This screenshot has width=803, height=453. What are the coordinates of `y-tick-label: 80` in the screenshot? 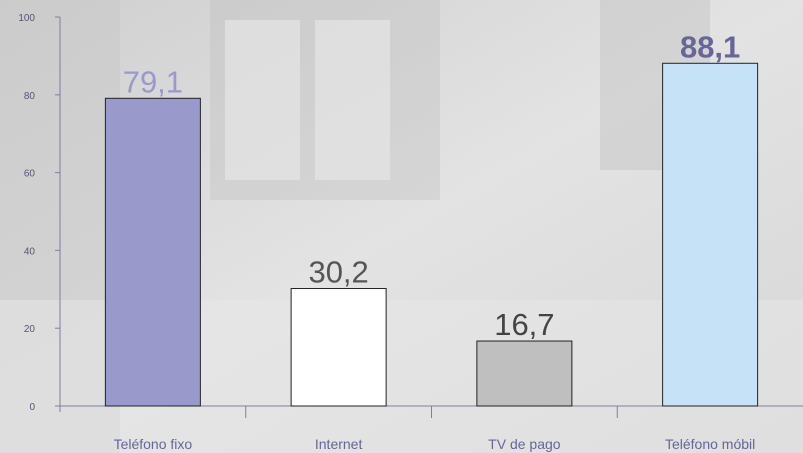 It's located at (30, 96).